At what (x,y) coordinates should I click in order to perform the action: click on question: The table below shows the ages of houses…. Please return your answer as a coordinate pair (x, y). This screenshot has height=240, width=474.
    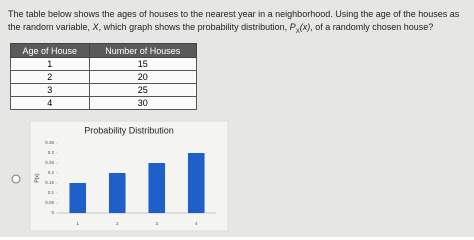
    Looking at the image, I should click on (239, 23).